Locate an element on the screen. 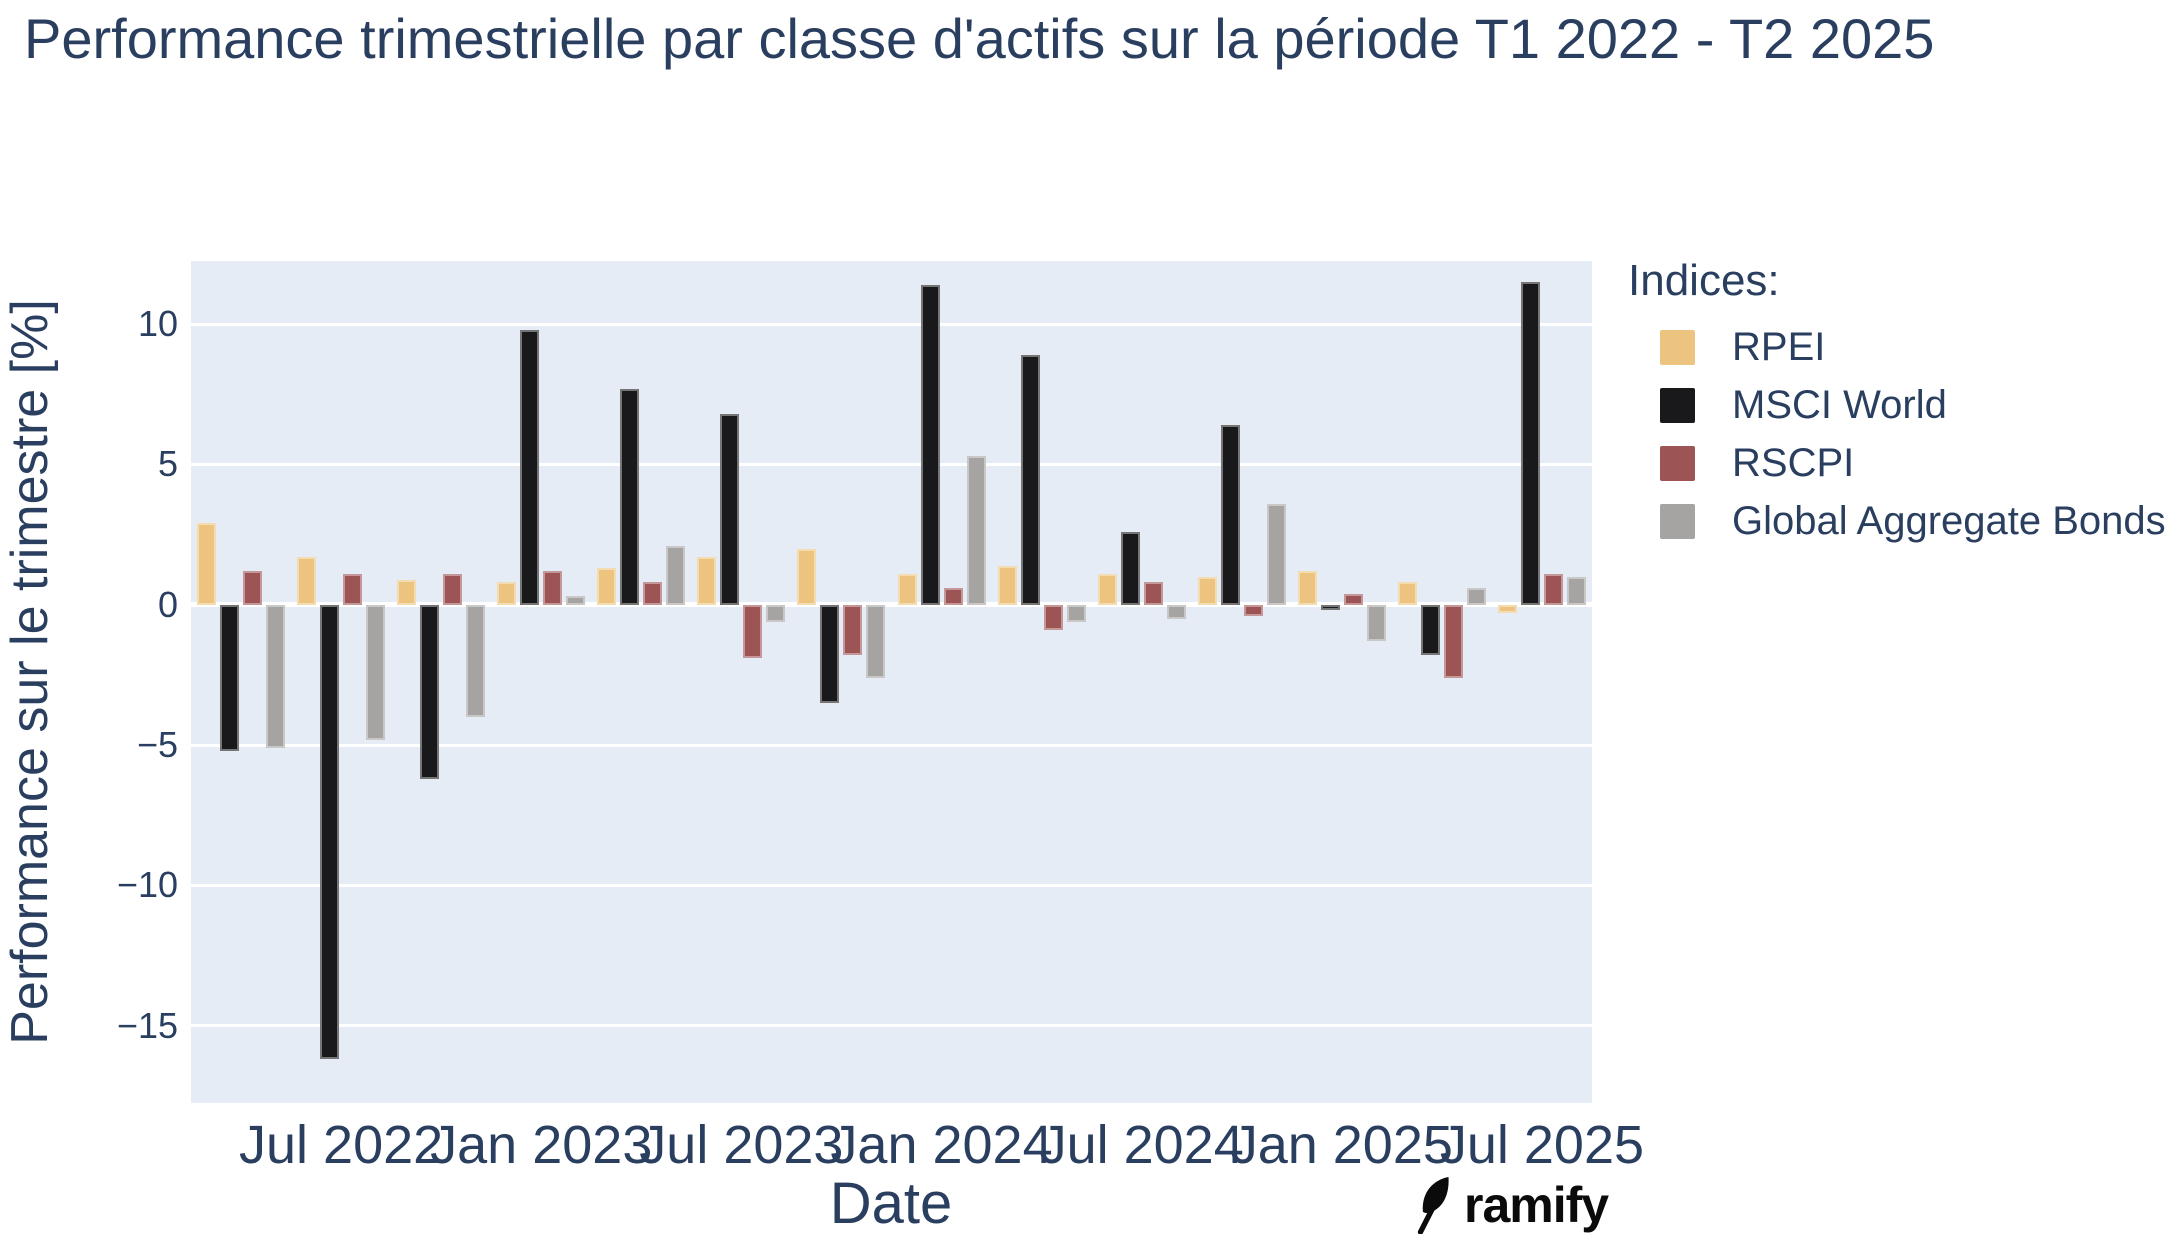 This screenshot has height=1238, width=2166. bar-global-aggregate-bonds-T1-2022 is located at coordinates (276, 676).